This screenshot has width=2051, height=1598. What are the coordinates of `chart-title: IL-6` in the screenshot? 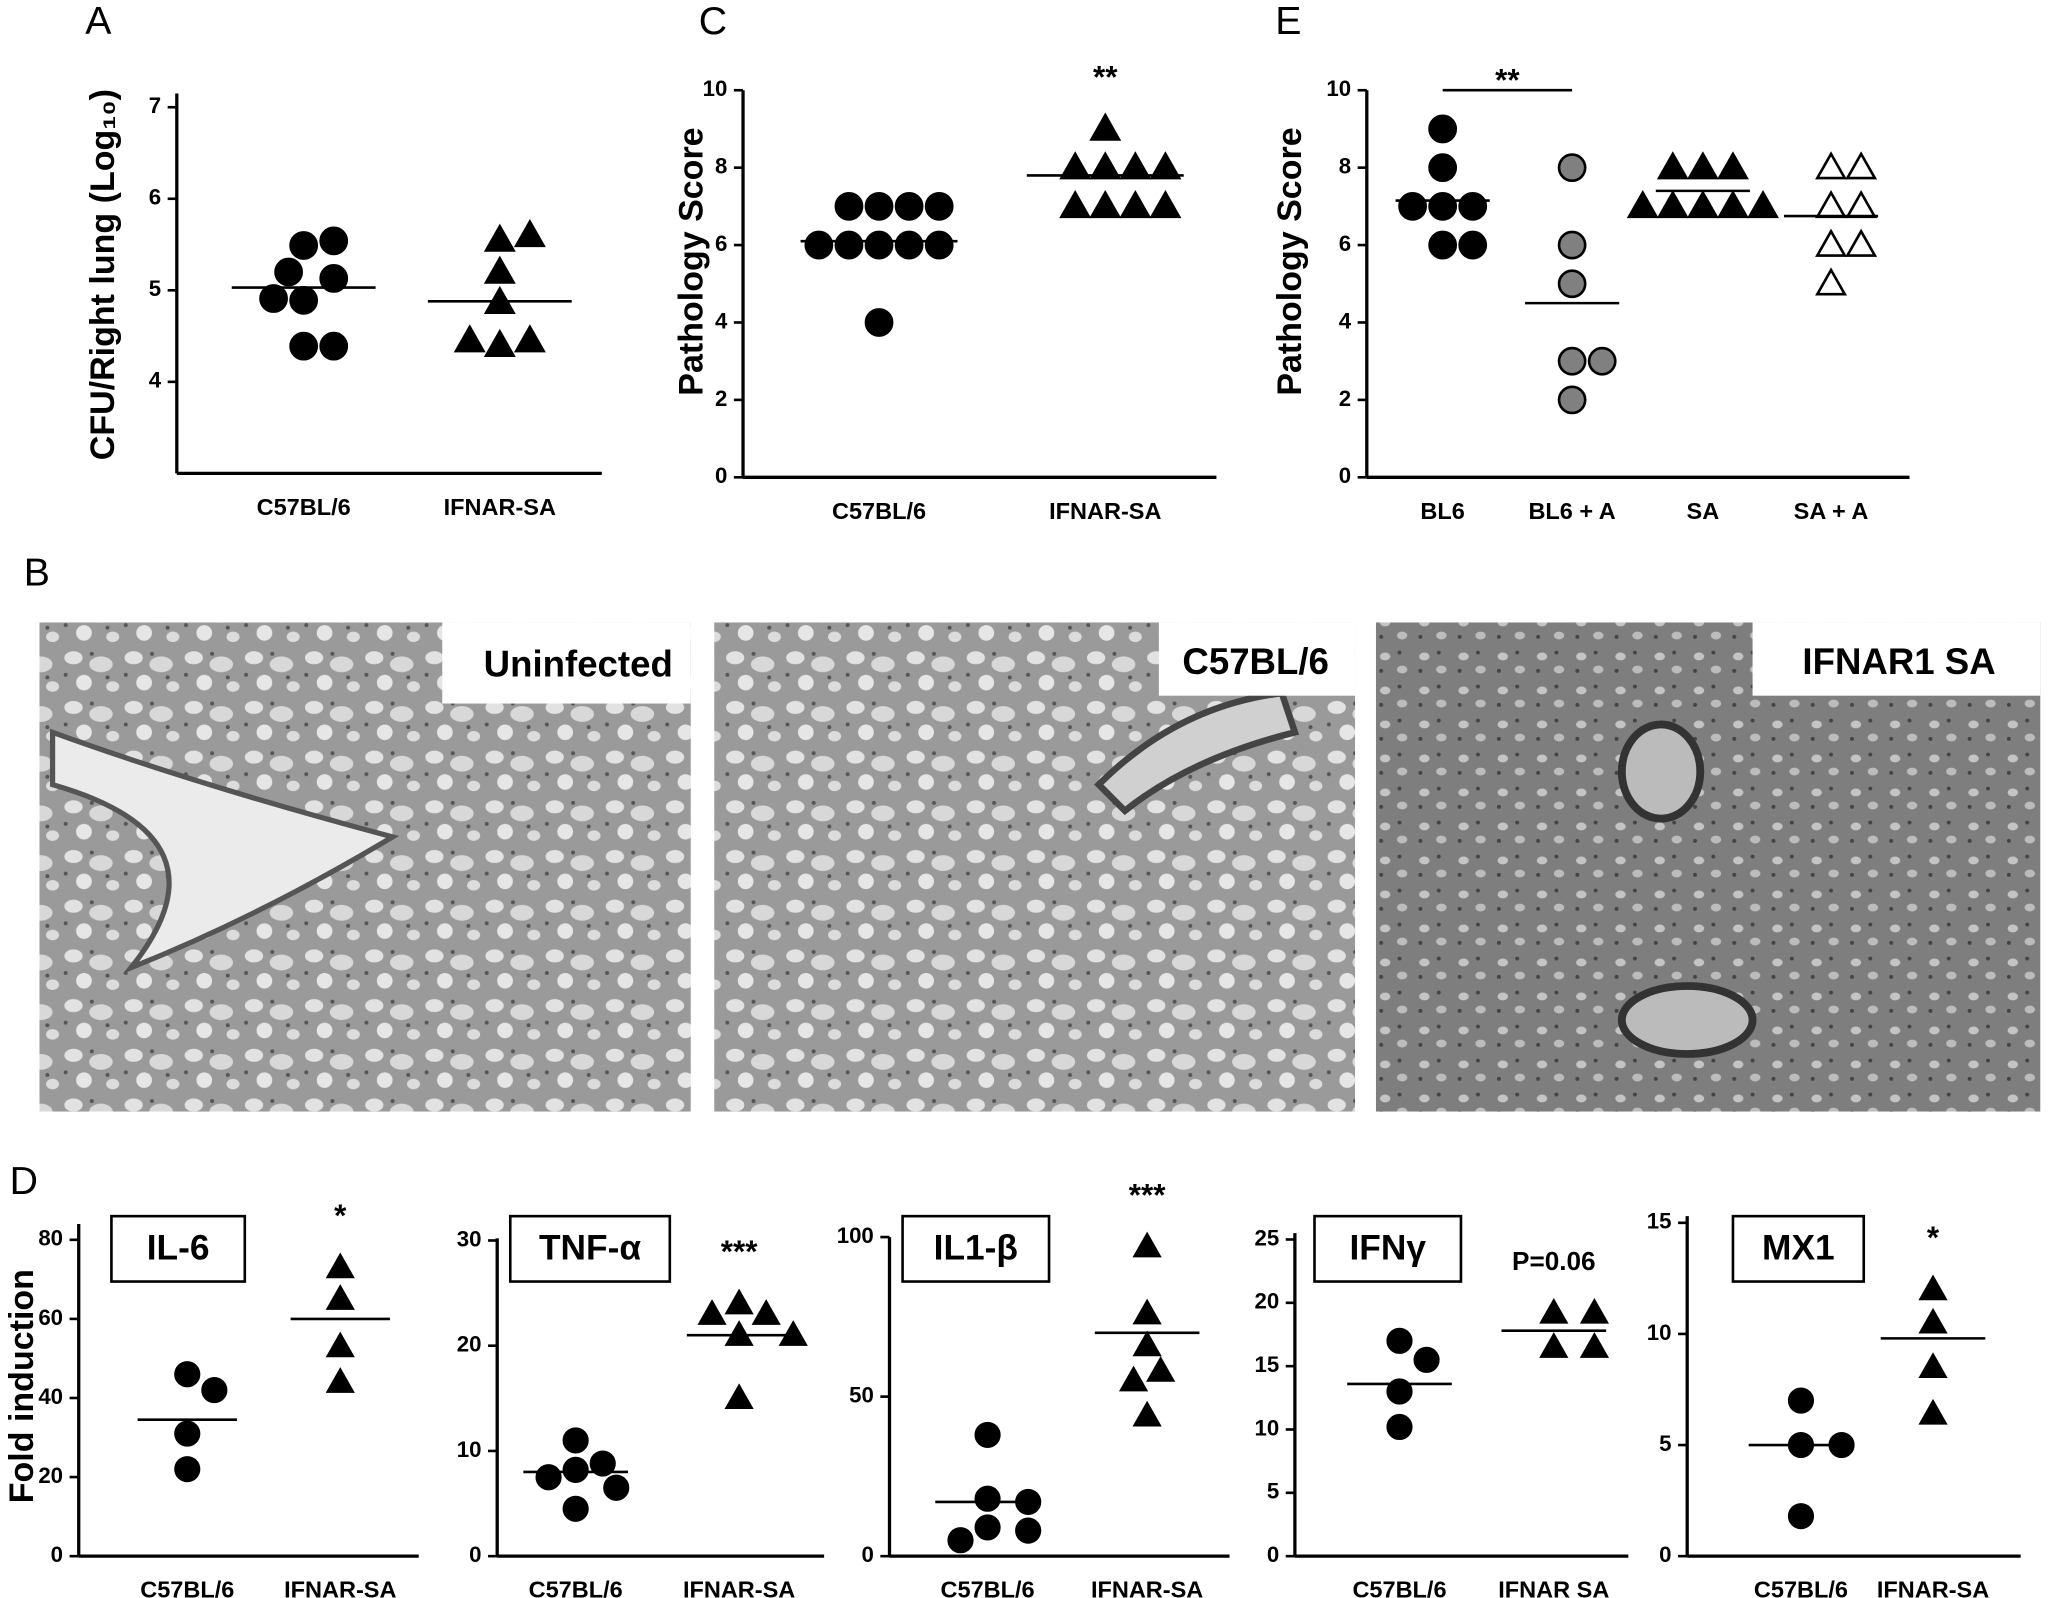 It's located at (178, 1247).